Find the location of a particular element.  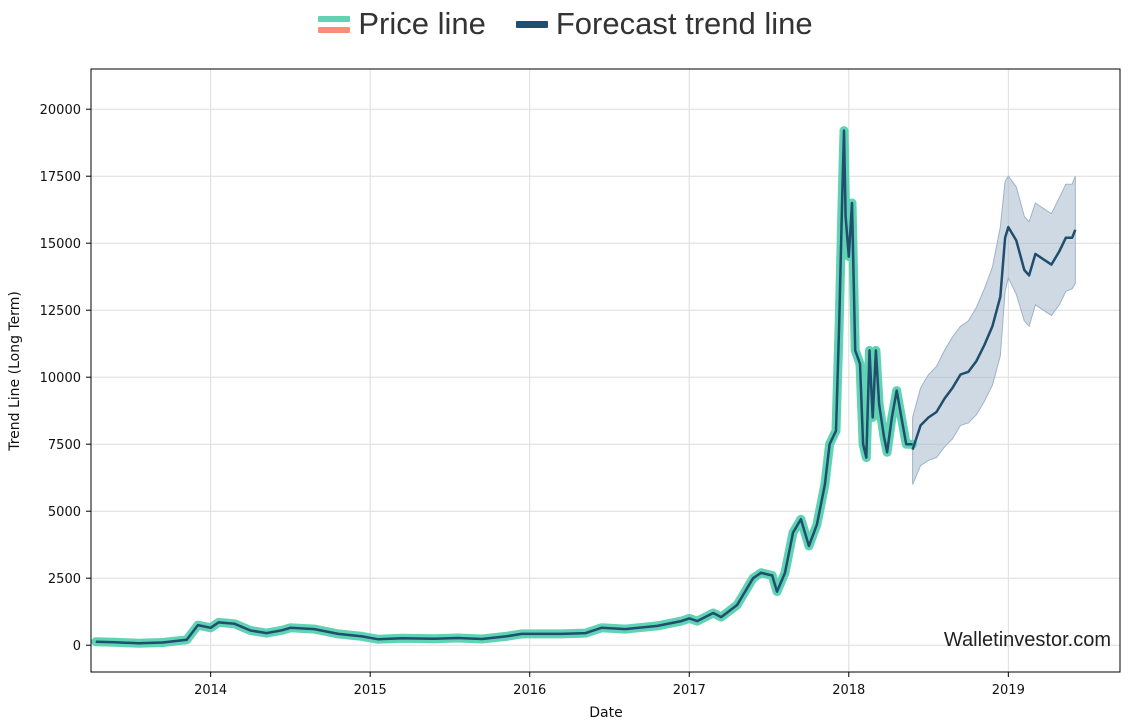

y-tick-label: 7500 is located at coordinates (64, 445).